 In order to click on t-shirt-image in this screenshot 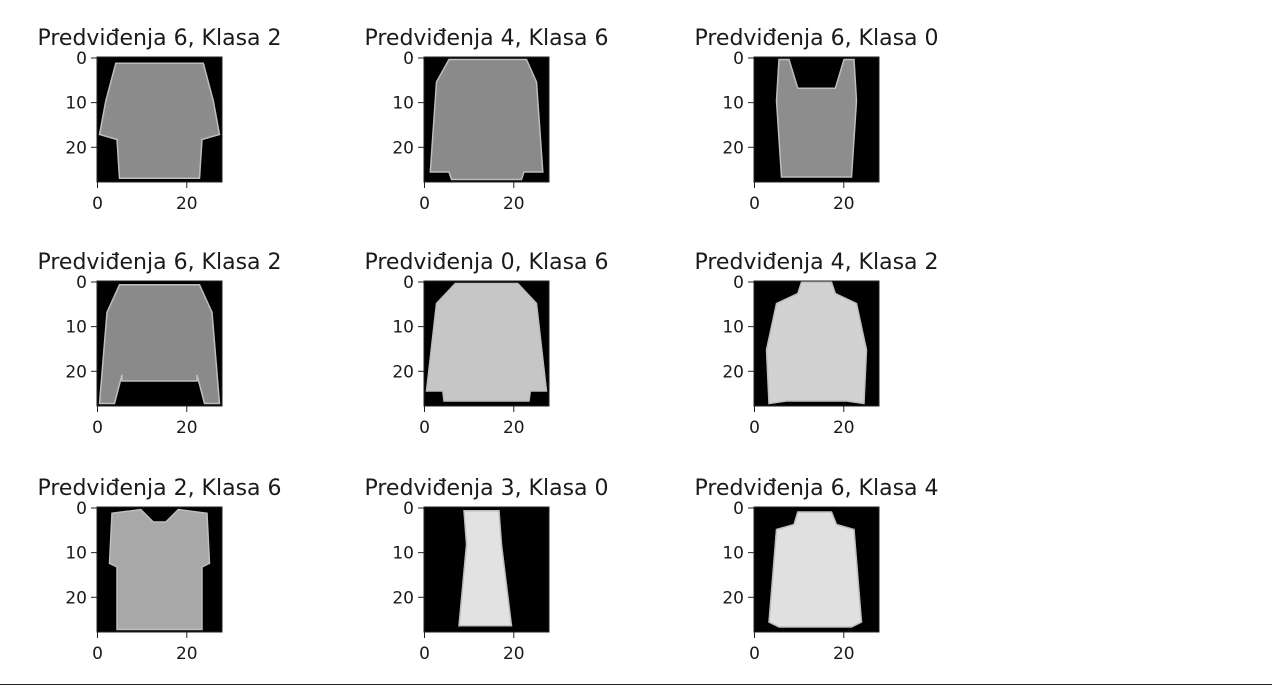, I will do `click(159, 569)`.